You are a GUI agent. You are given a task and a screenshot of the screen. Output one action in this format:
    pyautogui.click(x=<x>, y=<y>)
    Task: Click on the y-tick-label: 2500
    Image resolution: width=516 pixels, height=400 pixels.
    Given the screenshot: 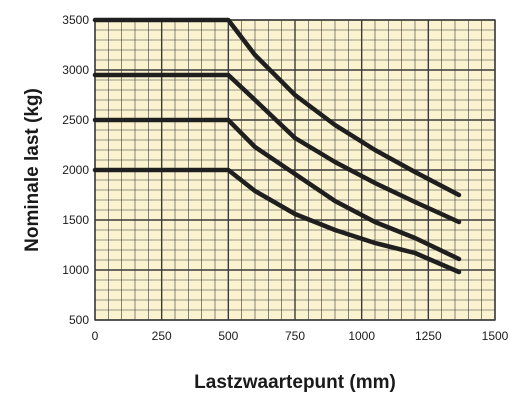 What is the action you would take?
    pyautogui.click(x=75, y=120)
    